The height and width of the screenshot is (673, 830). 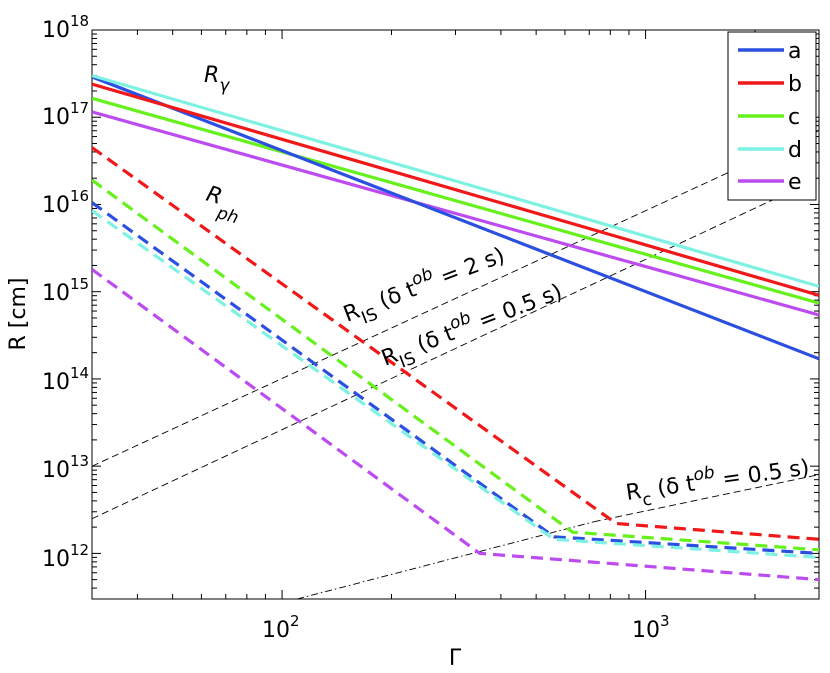 I want to click on x-tick-label-2: 10², so click(x=281, y=627).